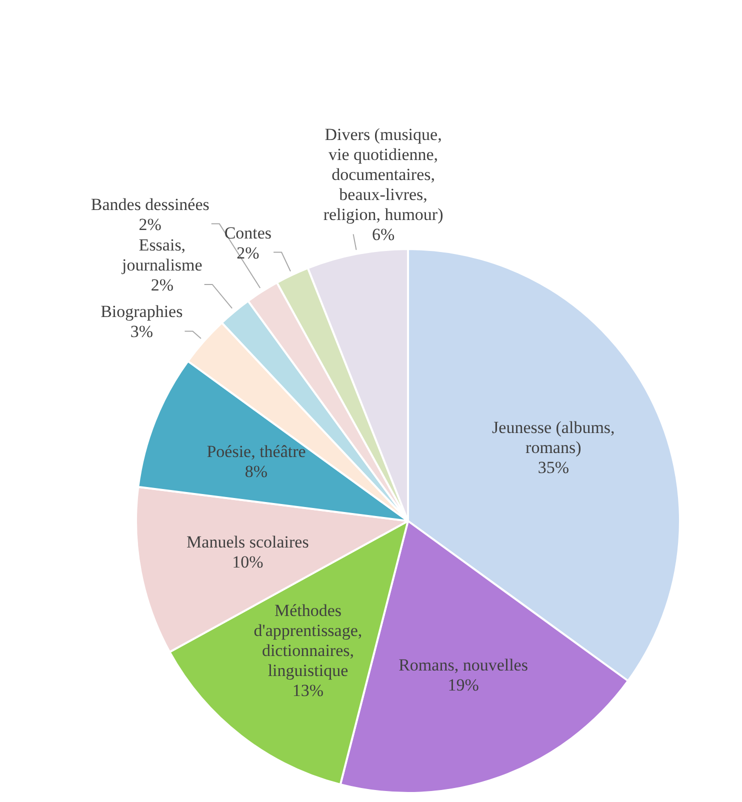  What do you see at coordinates (463, 685) in the screenshot?
I see `data-label: 19%` at bounding box center [463, 685].